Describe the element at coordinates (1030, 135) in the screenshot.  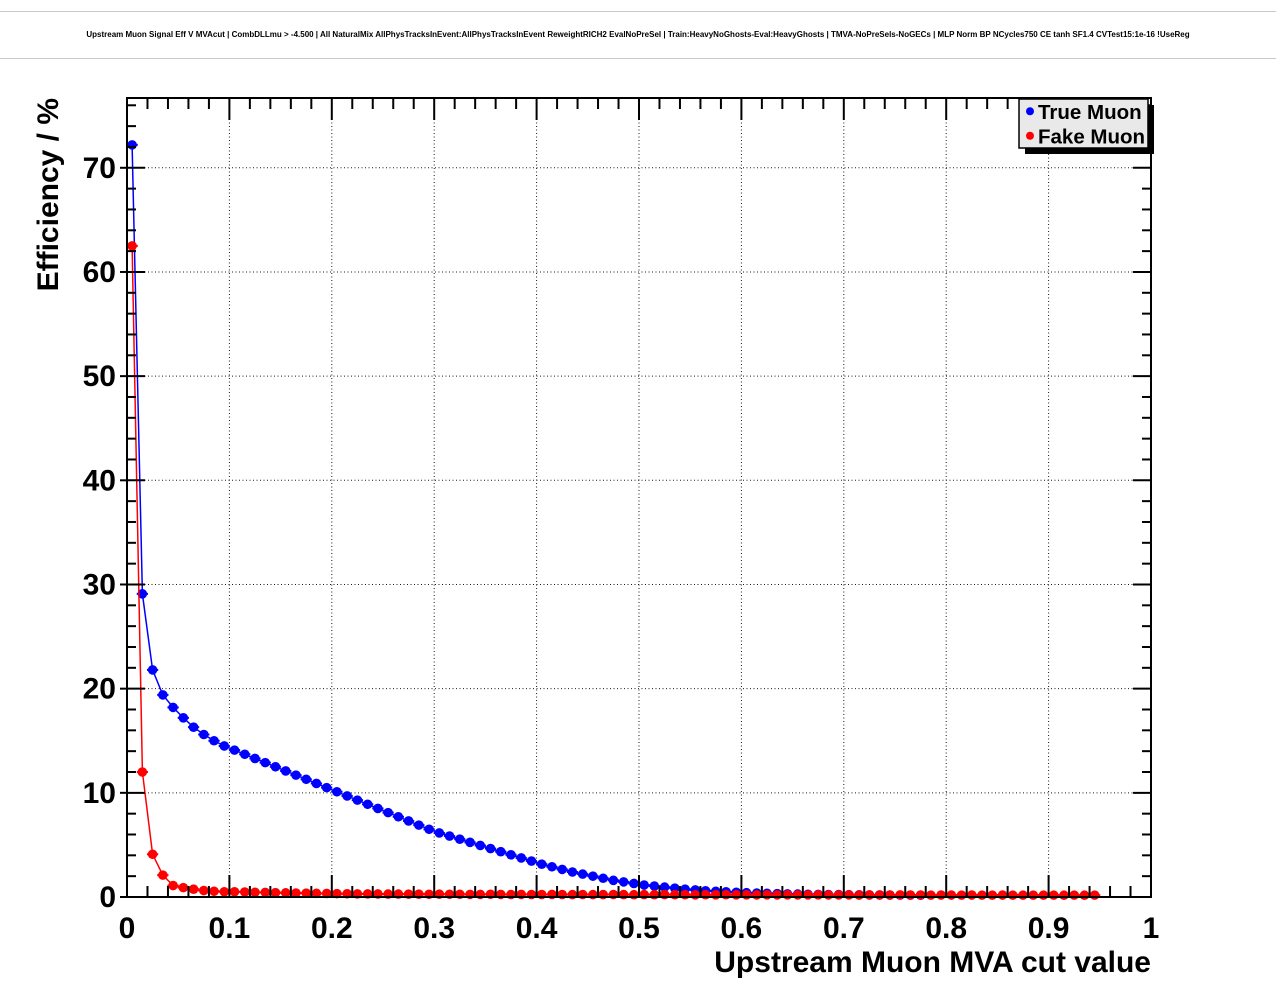
I see `legend-marker-fake-muon` at that location.